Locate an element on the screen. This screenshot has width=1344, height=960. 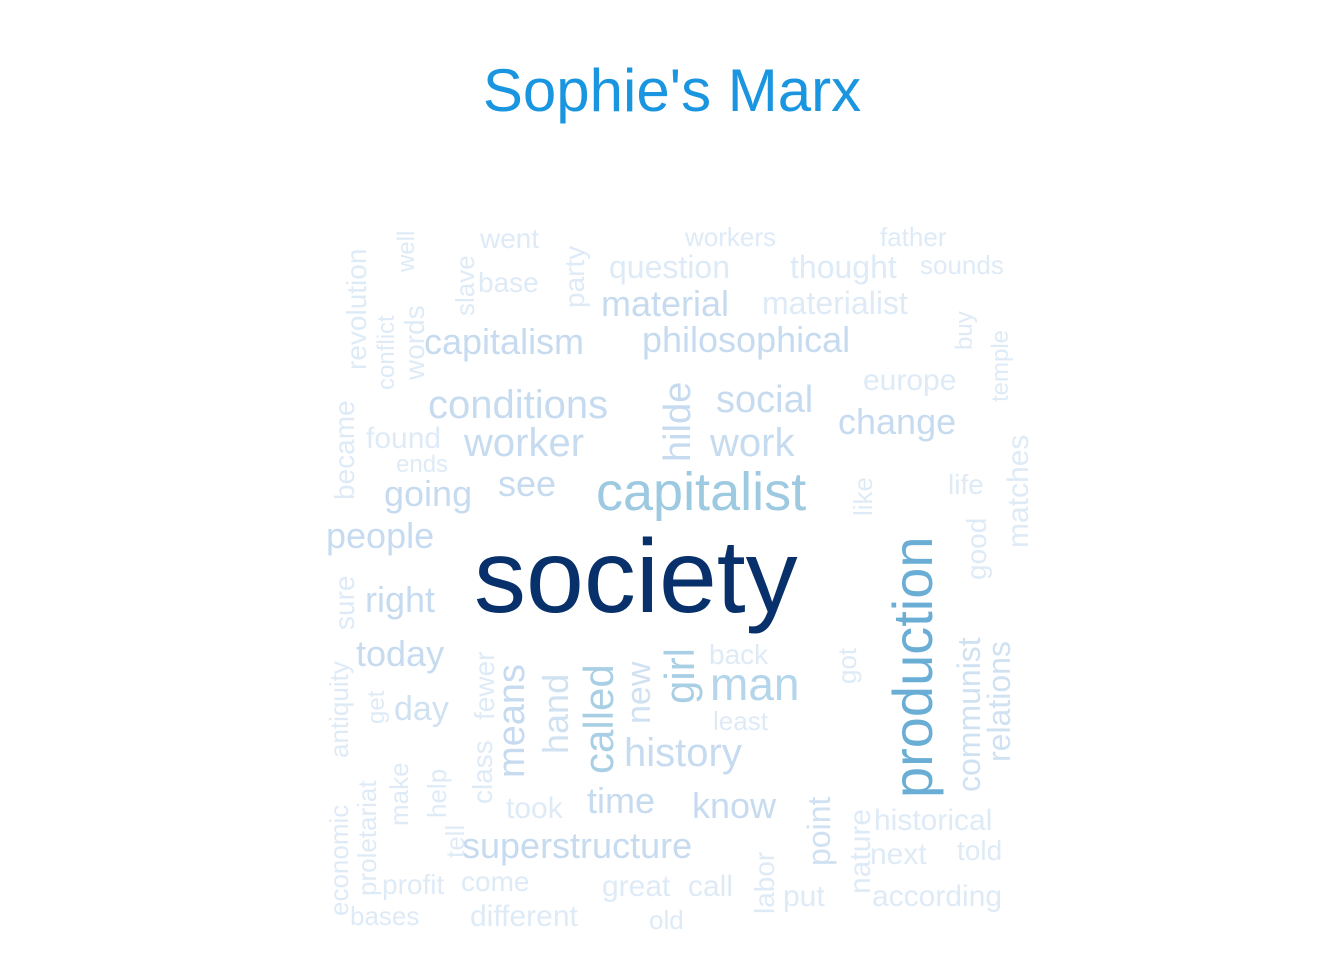
word-like: like is located at coordinates (863, 496).